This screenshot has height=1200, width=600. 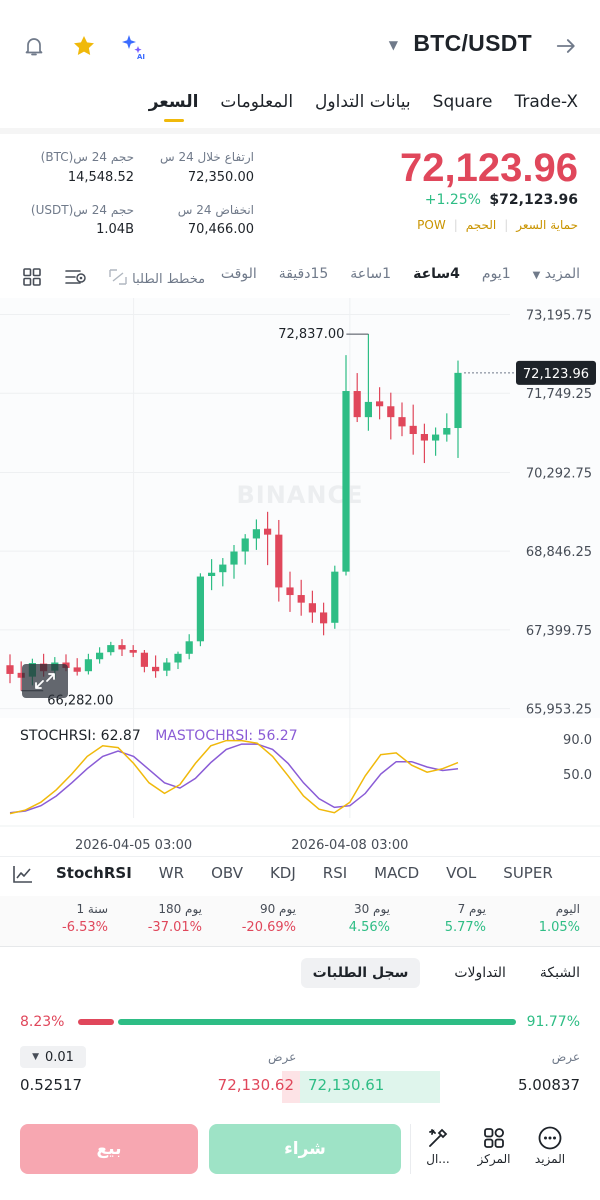 I want to click on chevron-down-icon: ▼, so click(x=35, y=1057).